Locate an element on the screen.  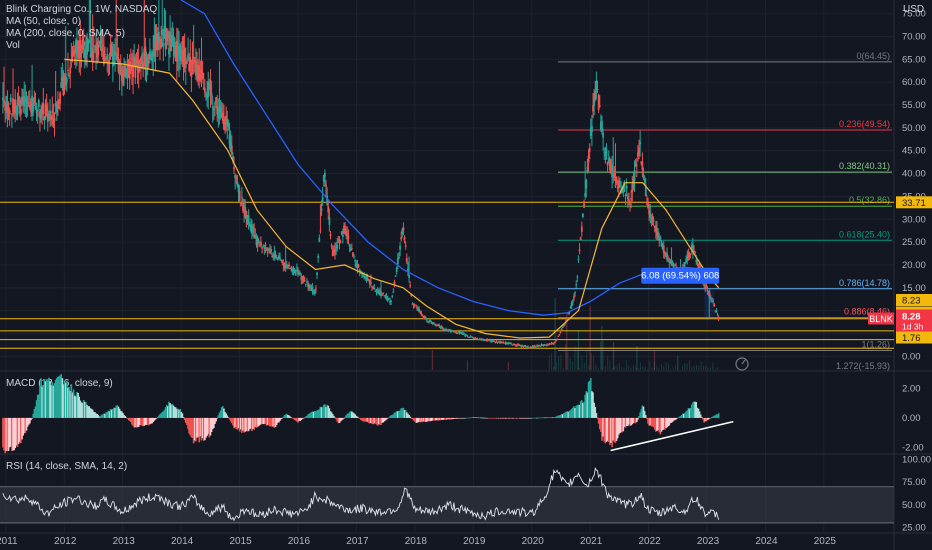
y-tick-label: 20.00 is located at coordinates (914, 265).